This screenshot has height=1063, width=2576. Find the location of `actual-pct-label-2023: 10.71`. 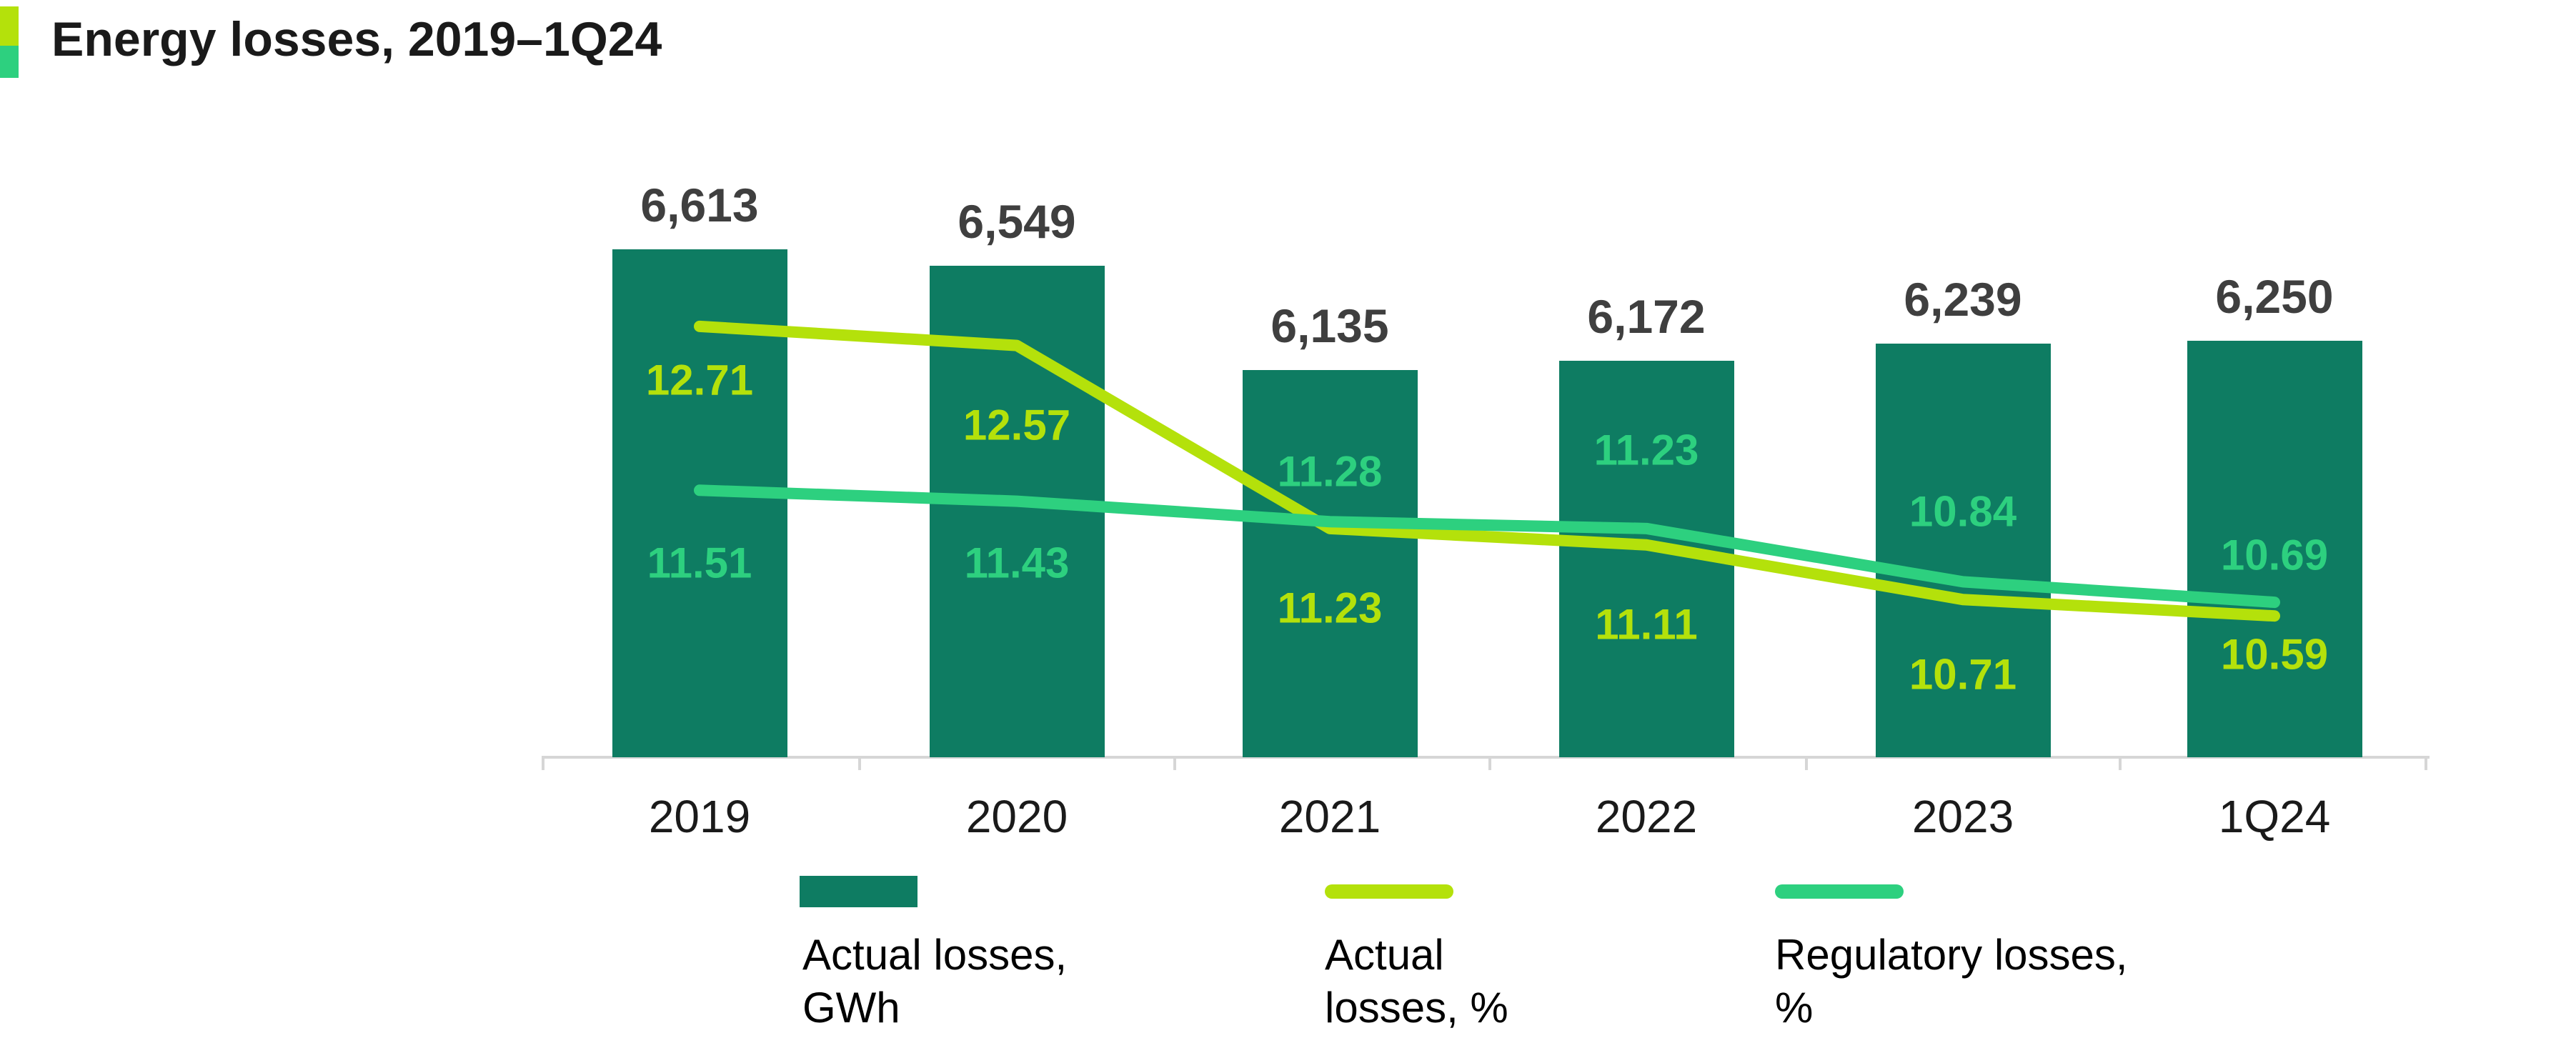

actual-pct-label-2023: 10.71 is located at coordinates (1963, 674).